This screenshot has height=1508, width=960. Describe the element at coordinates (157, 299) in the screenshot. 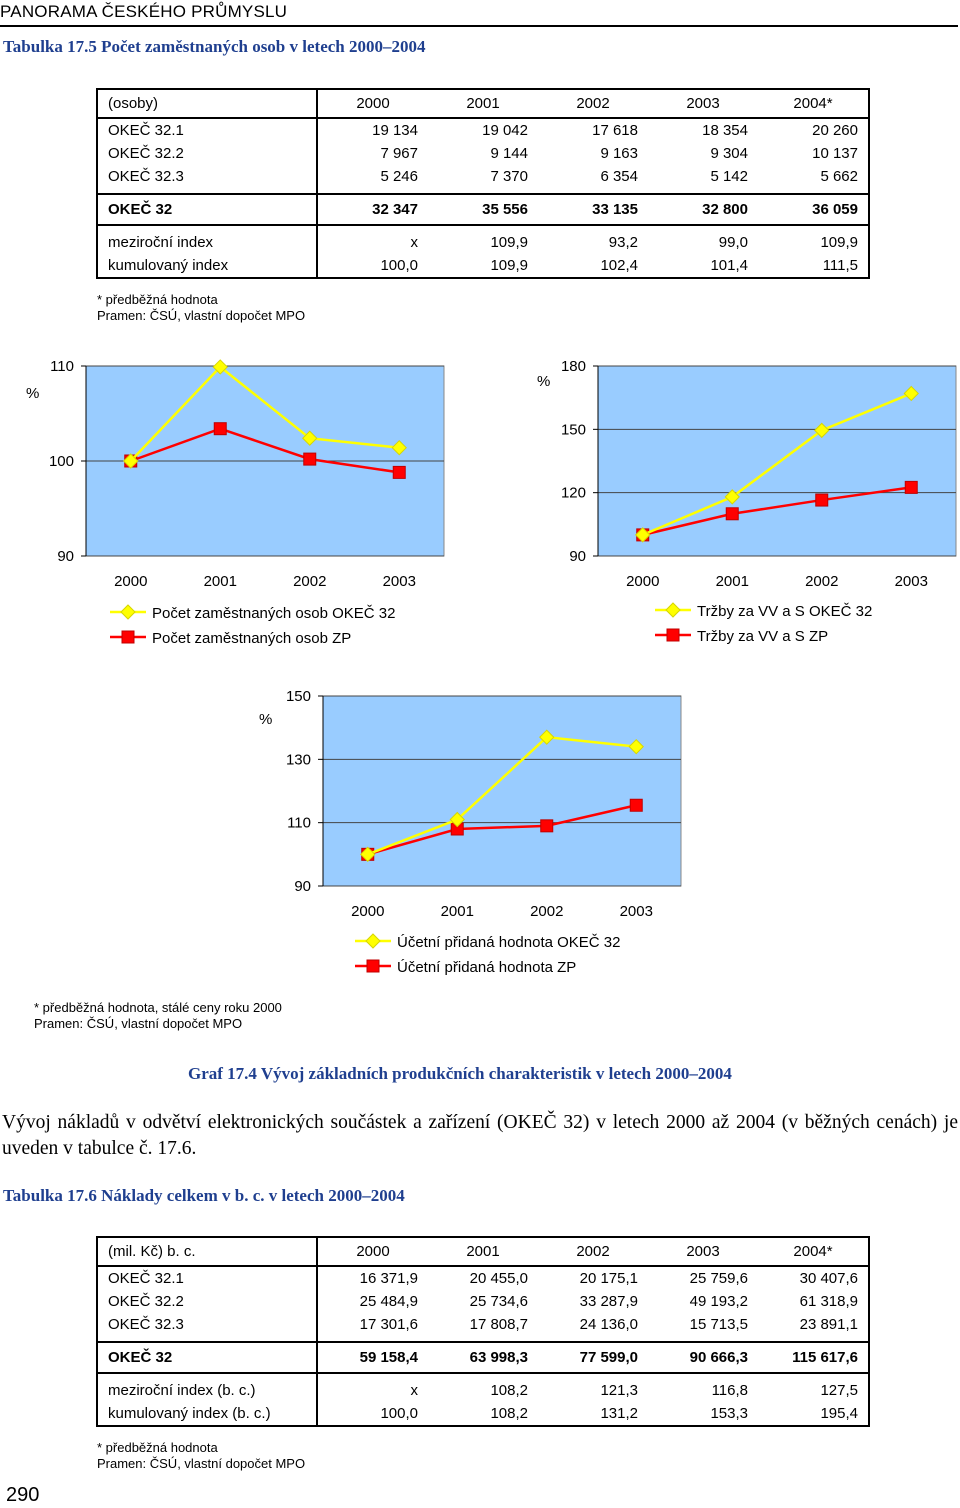

I see `table1-note: * předběžná hodnota` at that location.